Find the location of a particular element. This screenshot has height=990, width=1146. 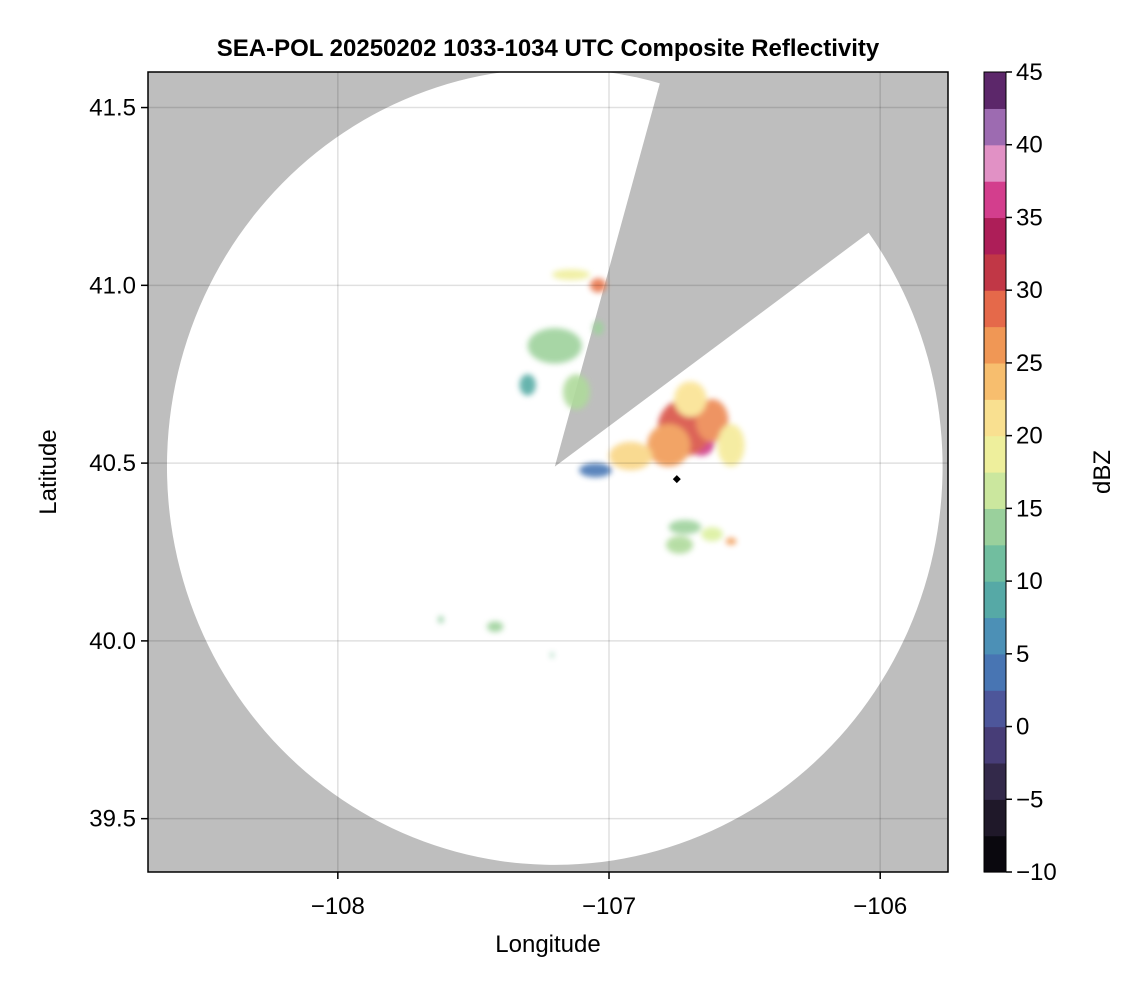

colorbar is located at coordinates (995, 472).